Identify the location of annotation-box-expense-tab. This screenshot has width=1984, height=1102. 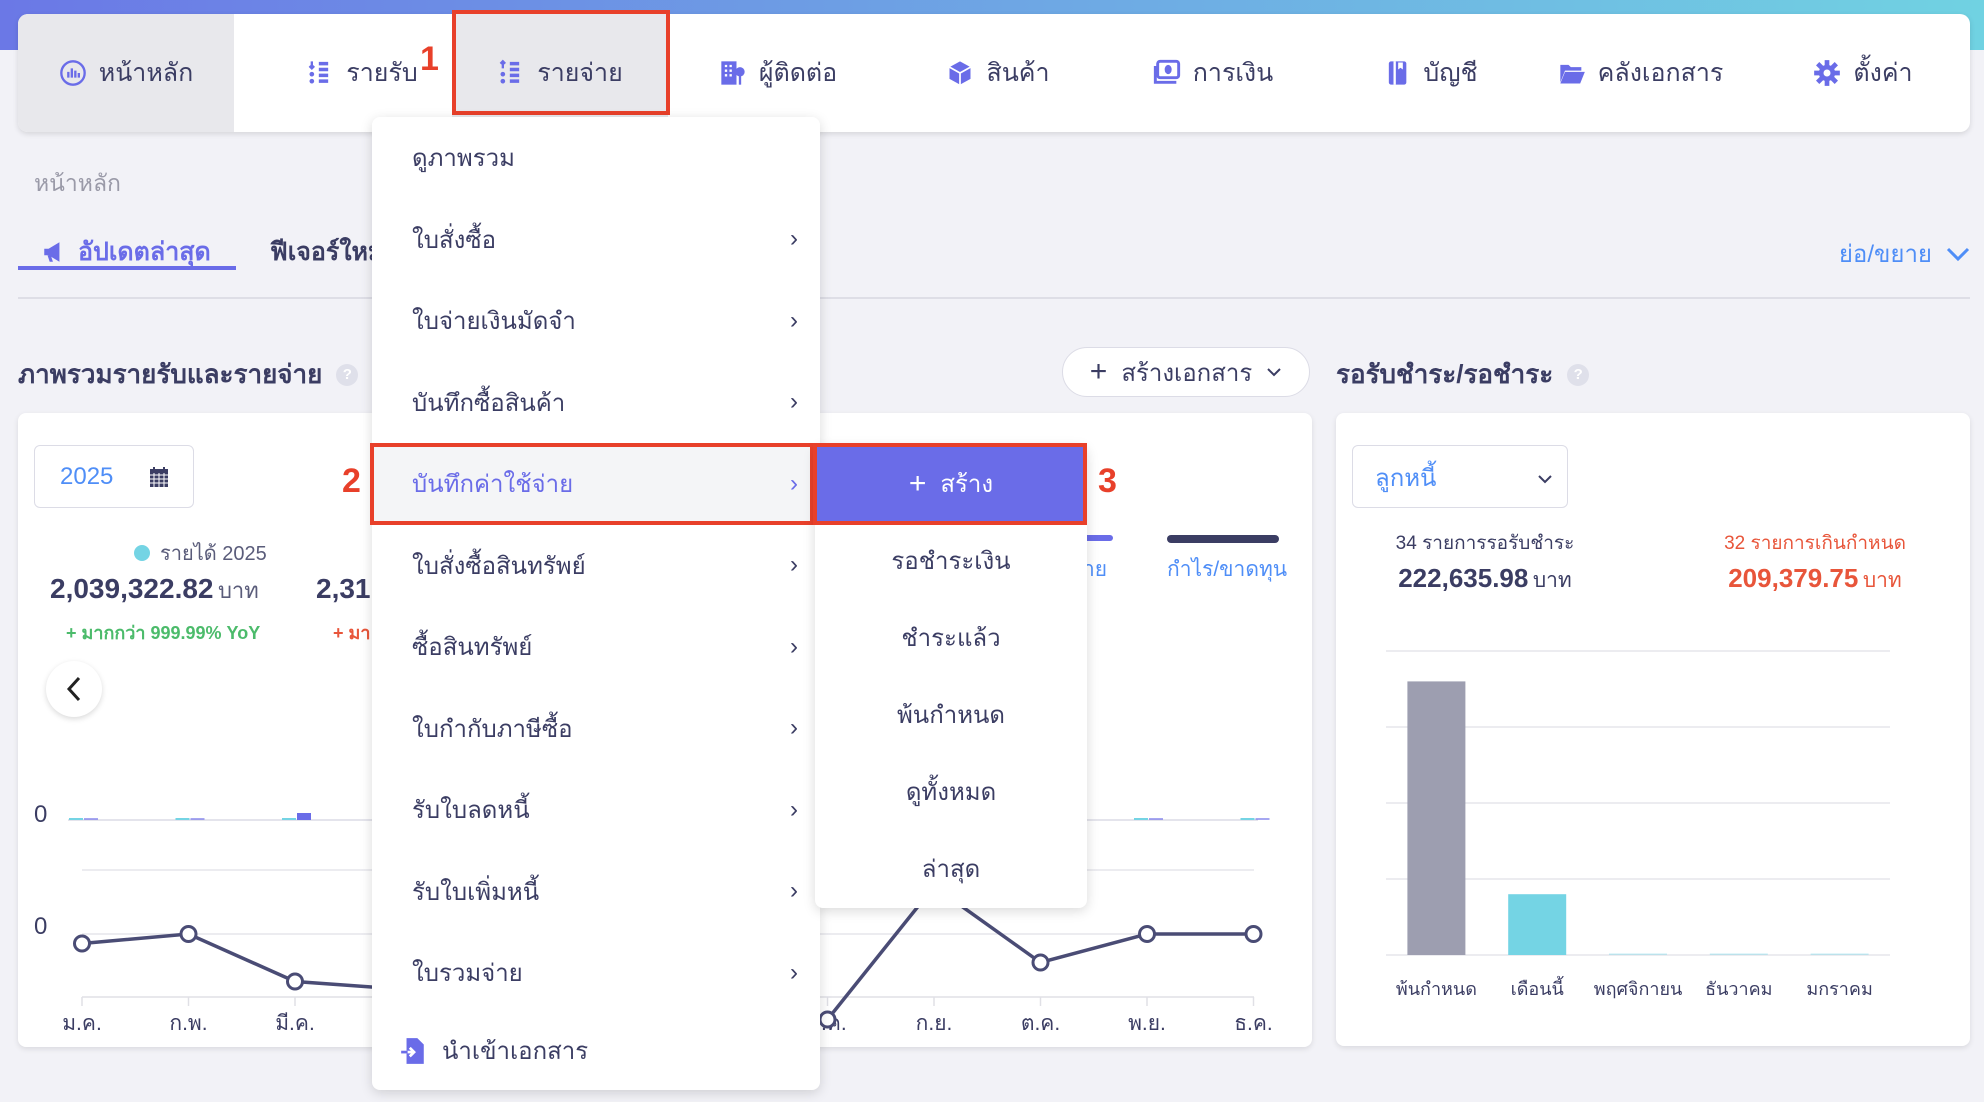
(561, 62).